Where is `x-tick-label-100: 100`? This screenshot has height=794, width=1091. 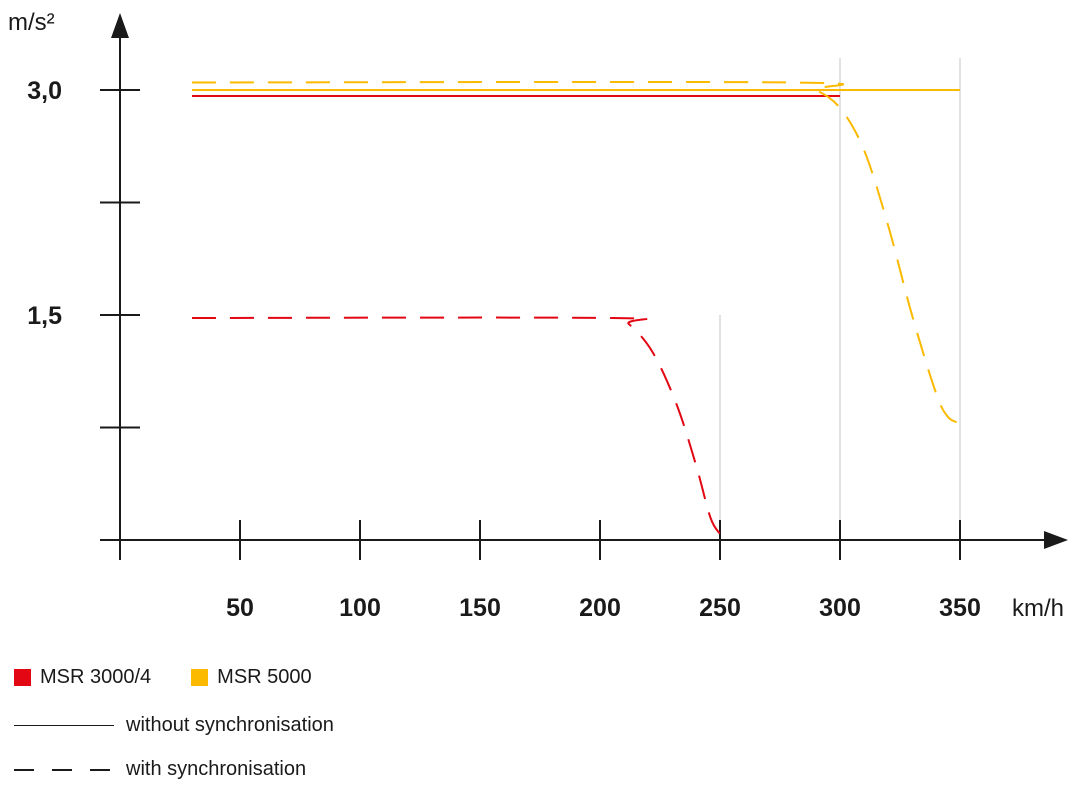
x-tick-label-100: 100 is located at coordinates (360, 608).